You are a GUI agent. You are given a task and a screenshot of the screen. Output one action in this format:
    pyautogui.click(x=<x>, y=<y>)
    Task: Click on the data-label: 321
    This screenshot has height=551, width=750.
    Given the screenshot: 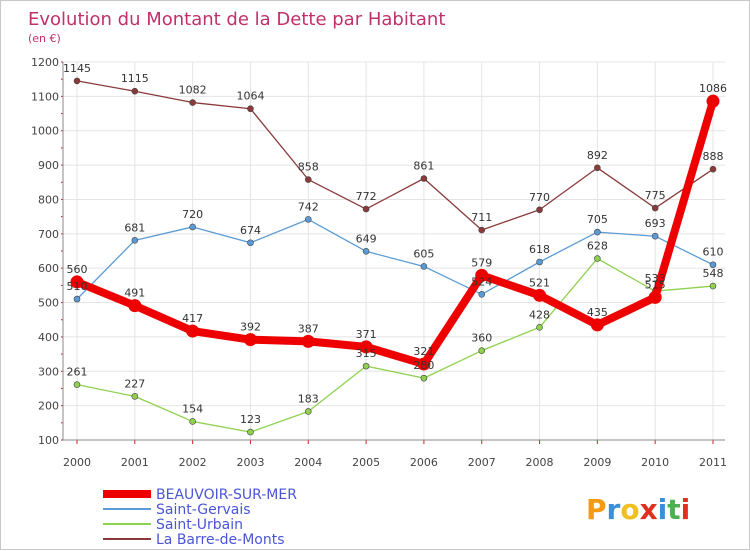 What is the action you would take?
    pyautogui.click(x=423, y=351)
    